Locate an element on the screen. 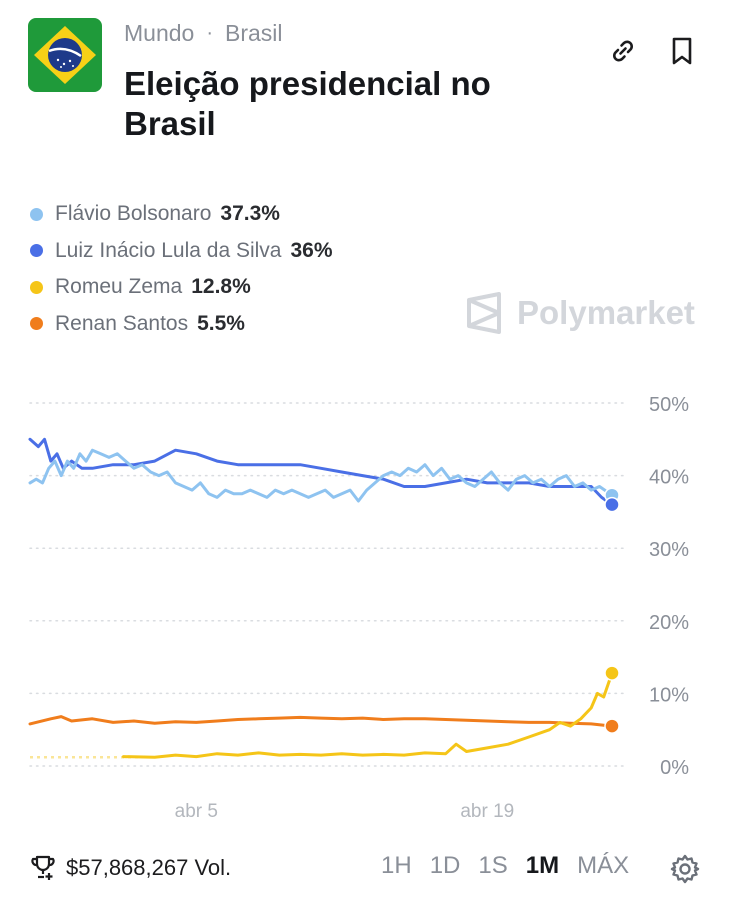 This screenshot has width=731, height=900. polymarket-logo-icon is located at coordinates (484, 313).